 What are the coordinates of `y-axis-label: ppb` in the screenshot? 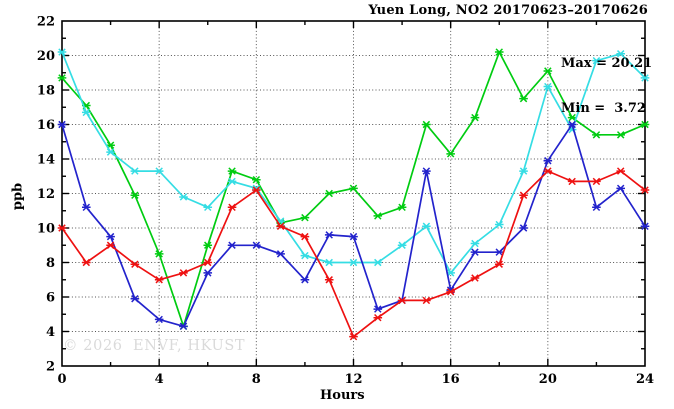 It's located at (18, 196).